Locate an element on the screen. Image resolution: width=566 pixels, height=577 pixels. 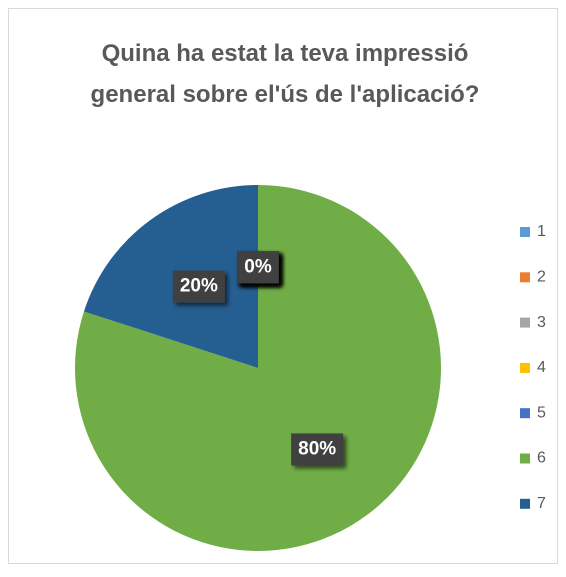
data-label-text: 0% is located at coordinates (258, 266).